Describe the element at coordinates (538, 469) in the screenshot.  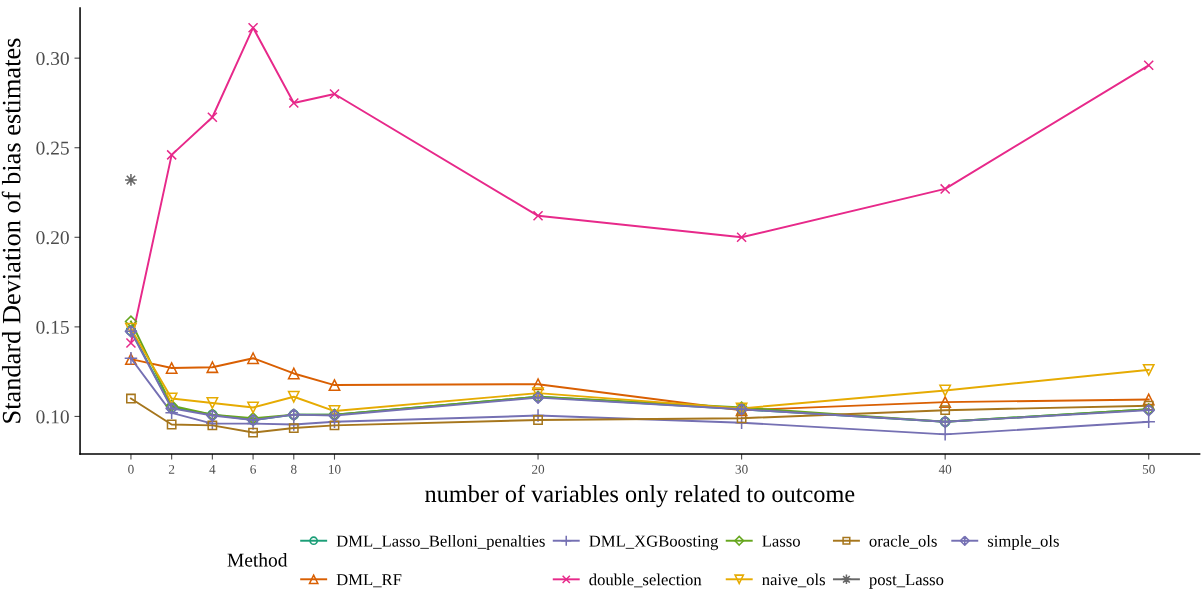
I see `x-tick-label: 20` at that location.